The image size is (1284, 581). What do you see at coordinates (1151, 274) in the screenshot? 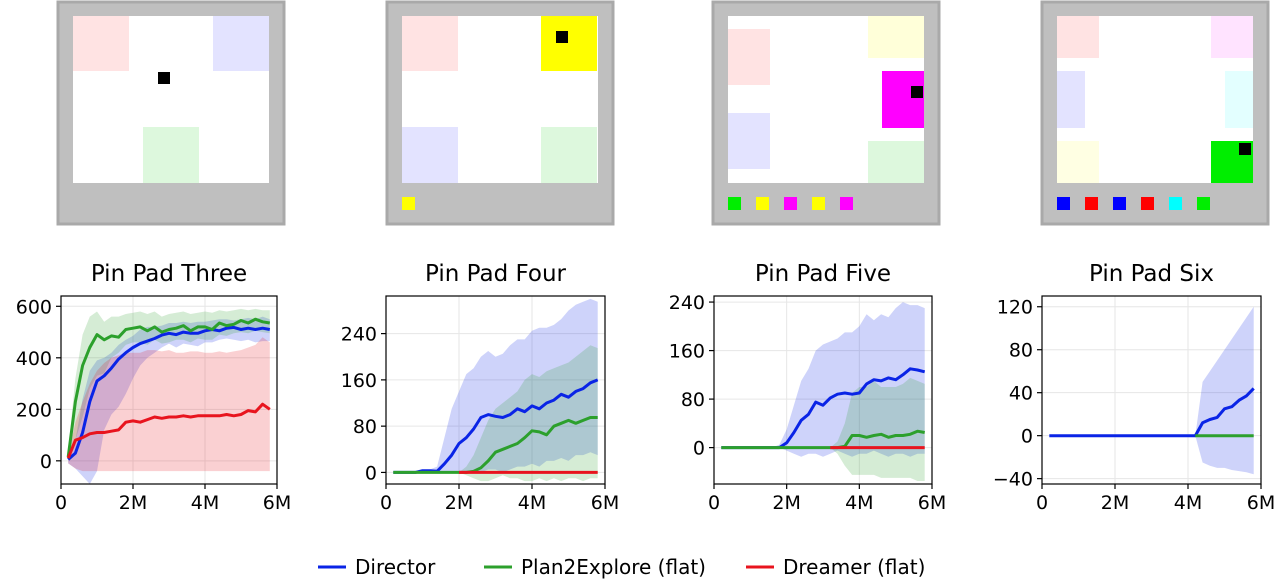
I see `chart-title: Pin Pad Six` at bounding box center [1151, 274].